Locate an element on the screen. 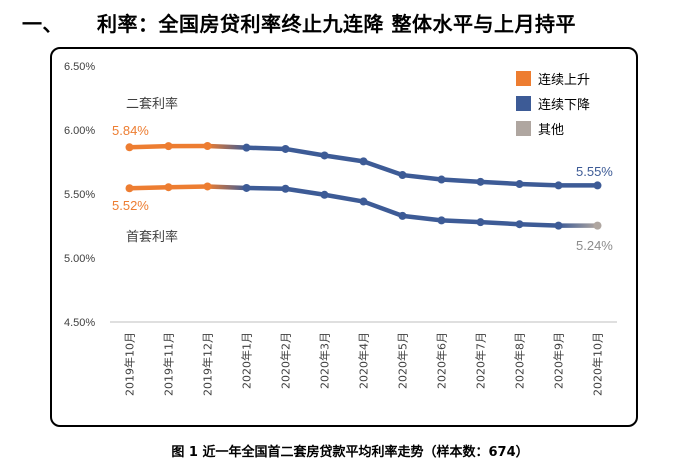 The image size is (700, 470). x-tick-label: 2020年4月 is located at coordinates (364, 360).